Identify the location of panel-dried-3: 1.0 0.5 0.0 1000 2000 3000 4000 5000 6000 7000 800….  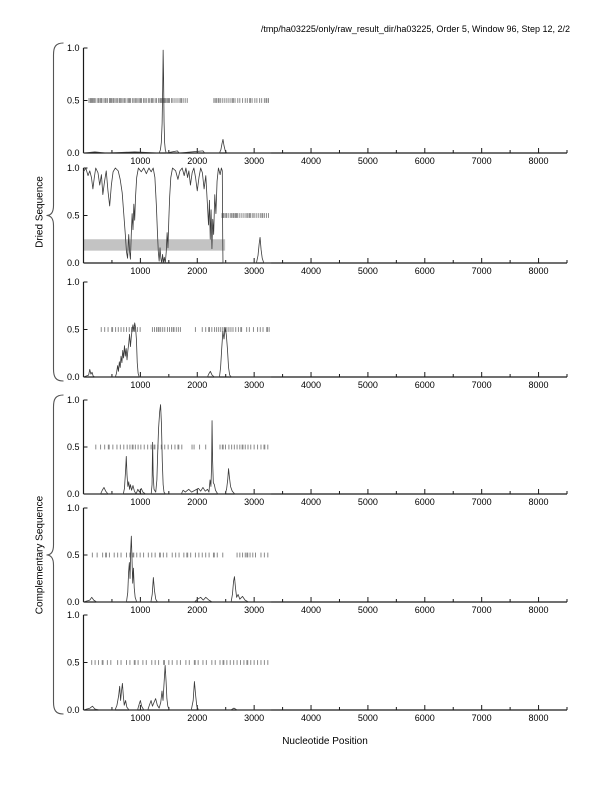
(317, 333).